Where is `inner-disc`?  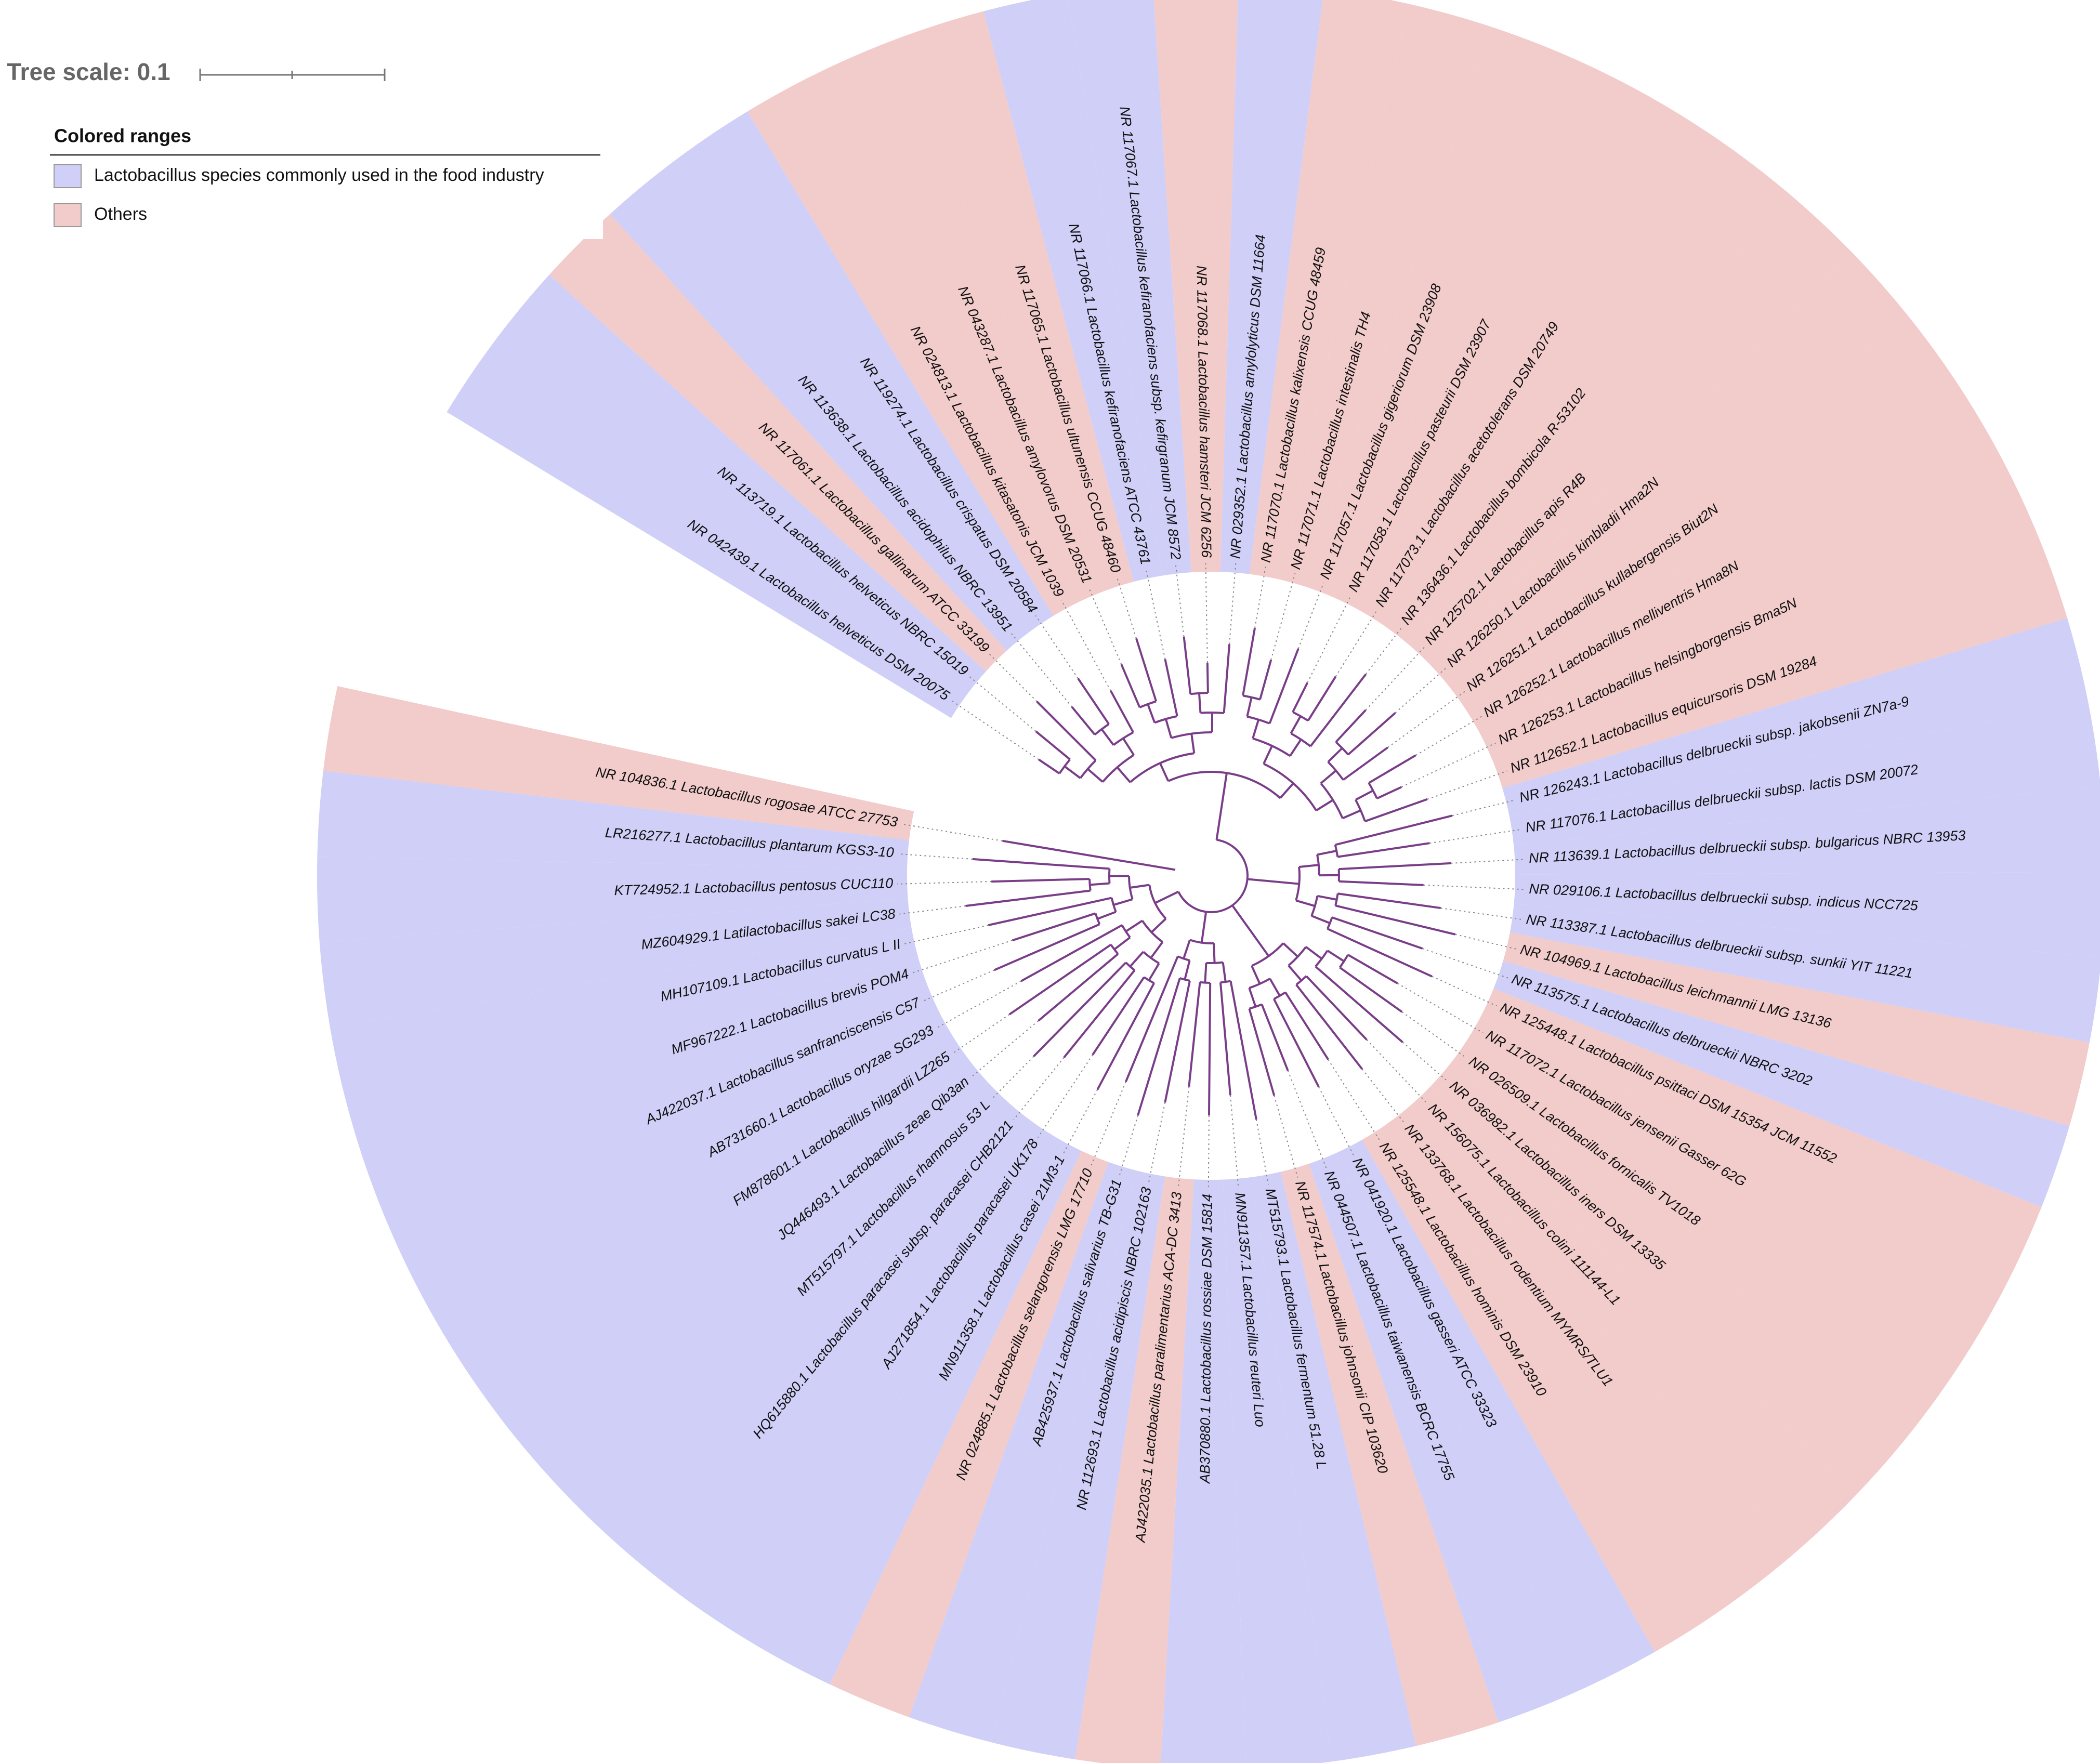
inner-disc is located at coordinates (1211, 876).